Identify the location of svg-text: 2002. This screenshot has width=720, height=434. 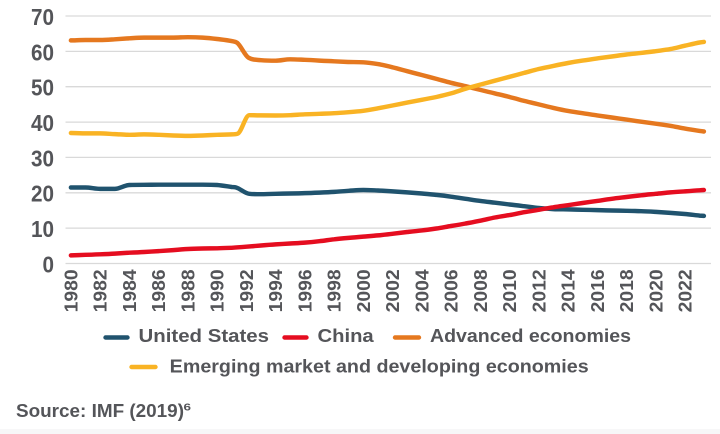
(393, 290).